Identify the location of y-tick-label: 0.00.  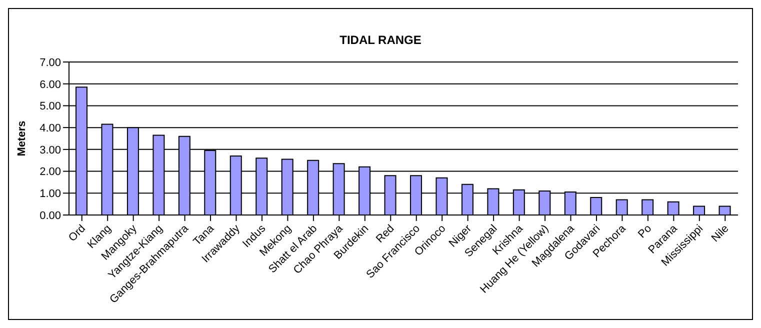
(50, 216).